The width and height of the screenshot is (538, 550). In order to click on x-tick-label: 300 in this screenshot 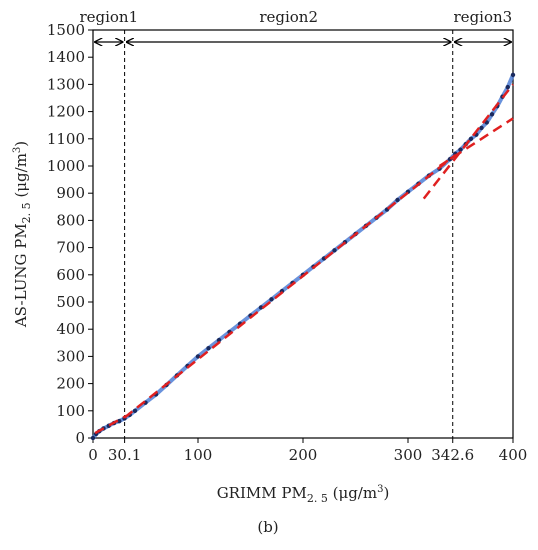, I will do `click(408, 455)`.